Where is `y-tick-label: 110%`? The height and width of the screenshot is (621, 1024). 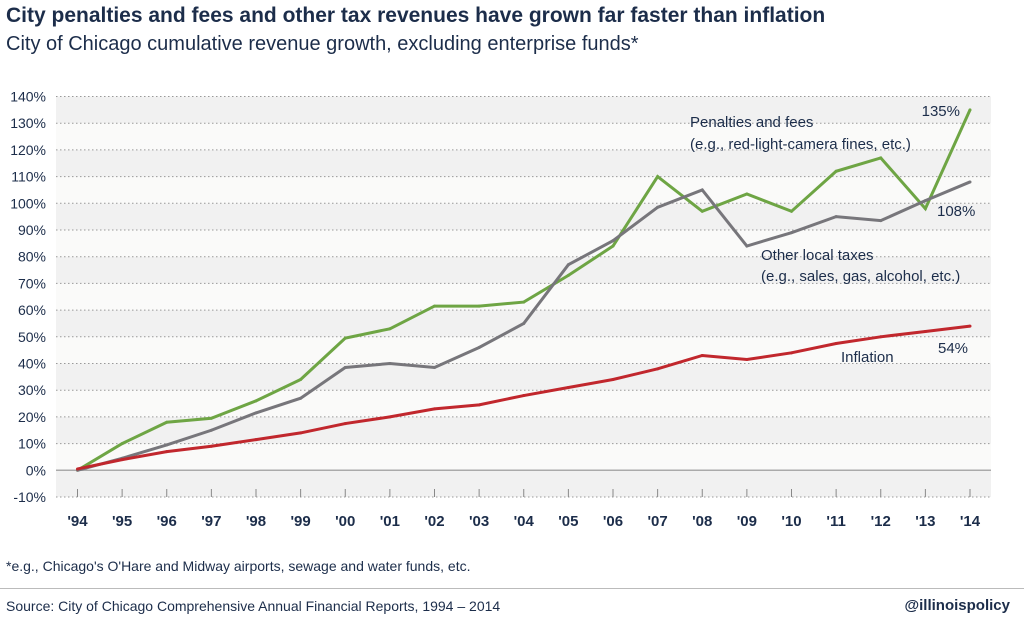 y-tick-label: 110% is located at coordinates (28, 177).